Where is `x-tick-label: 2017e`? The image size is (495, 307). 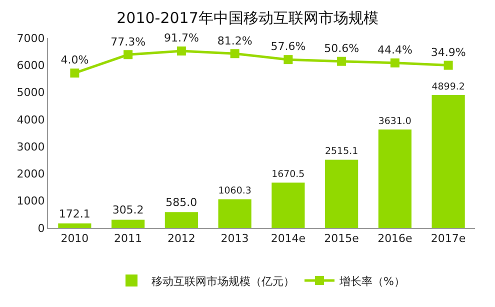
x-tick-label: 2017e is located at coordinates (448, 239).